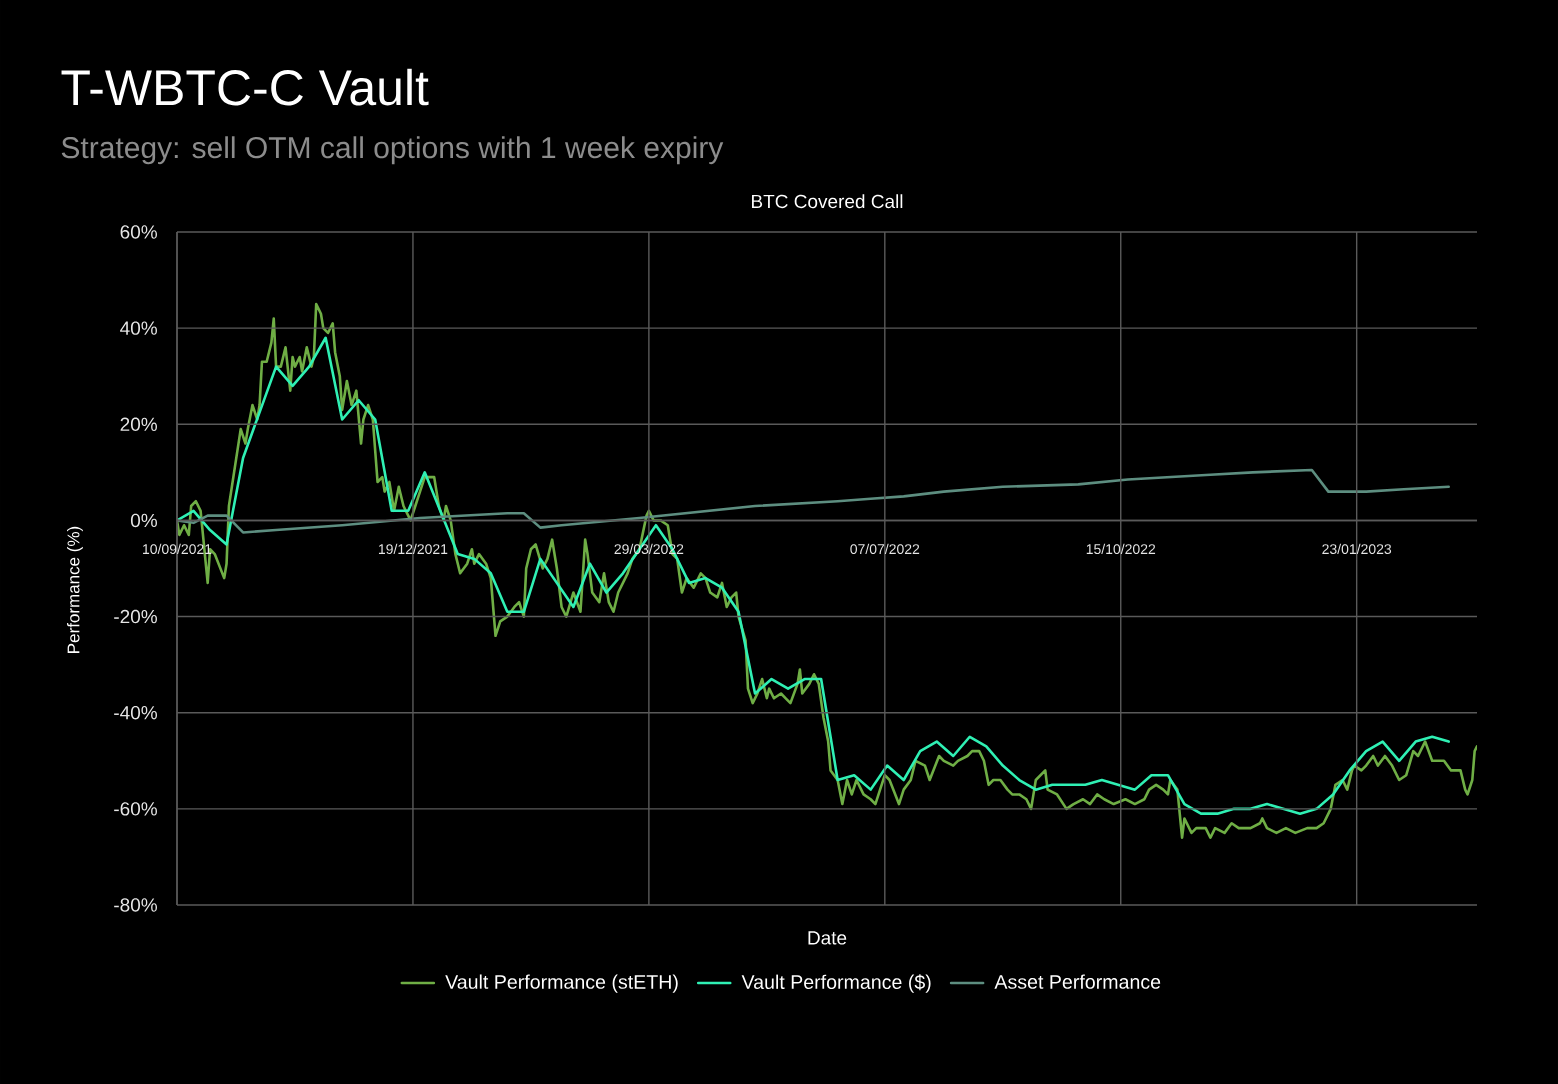 This screenshot has width=1558, height=1084. What do you see at coordinates (138, 232) in the screenshot?
I see `y-tick-label: 60%` at bounding box center [138, 232].